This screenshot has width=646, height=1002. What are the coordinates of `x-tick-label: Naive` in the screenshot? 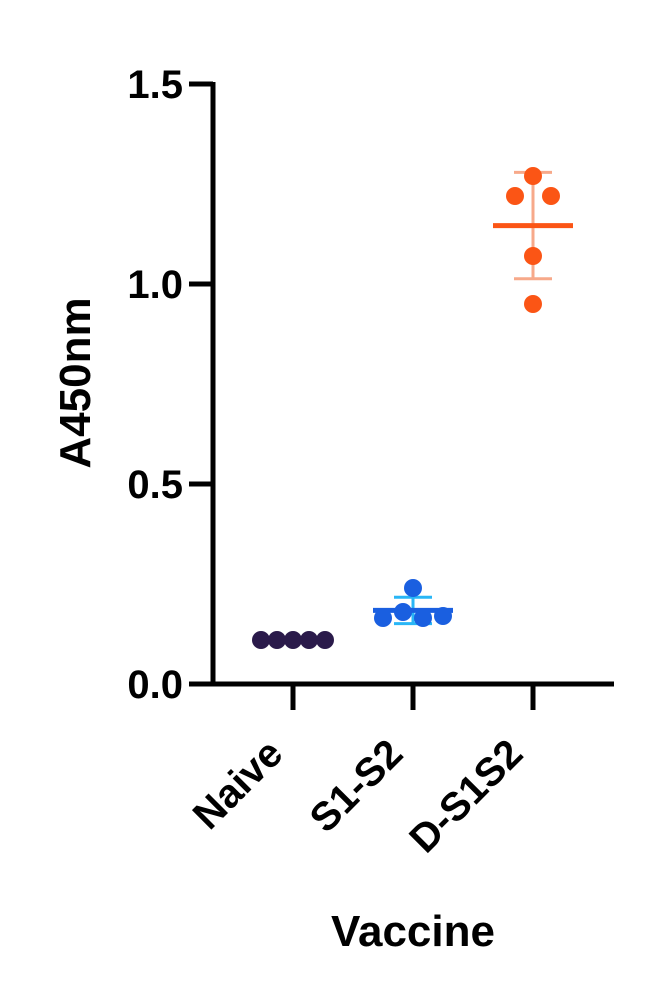 It's located at (238, 784).